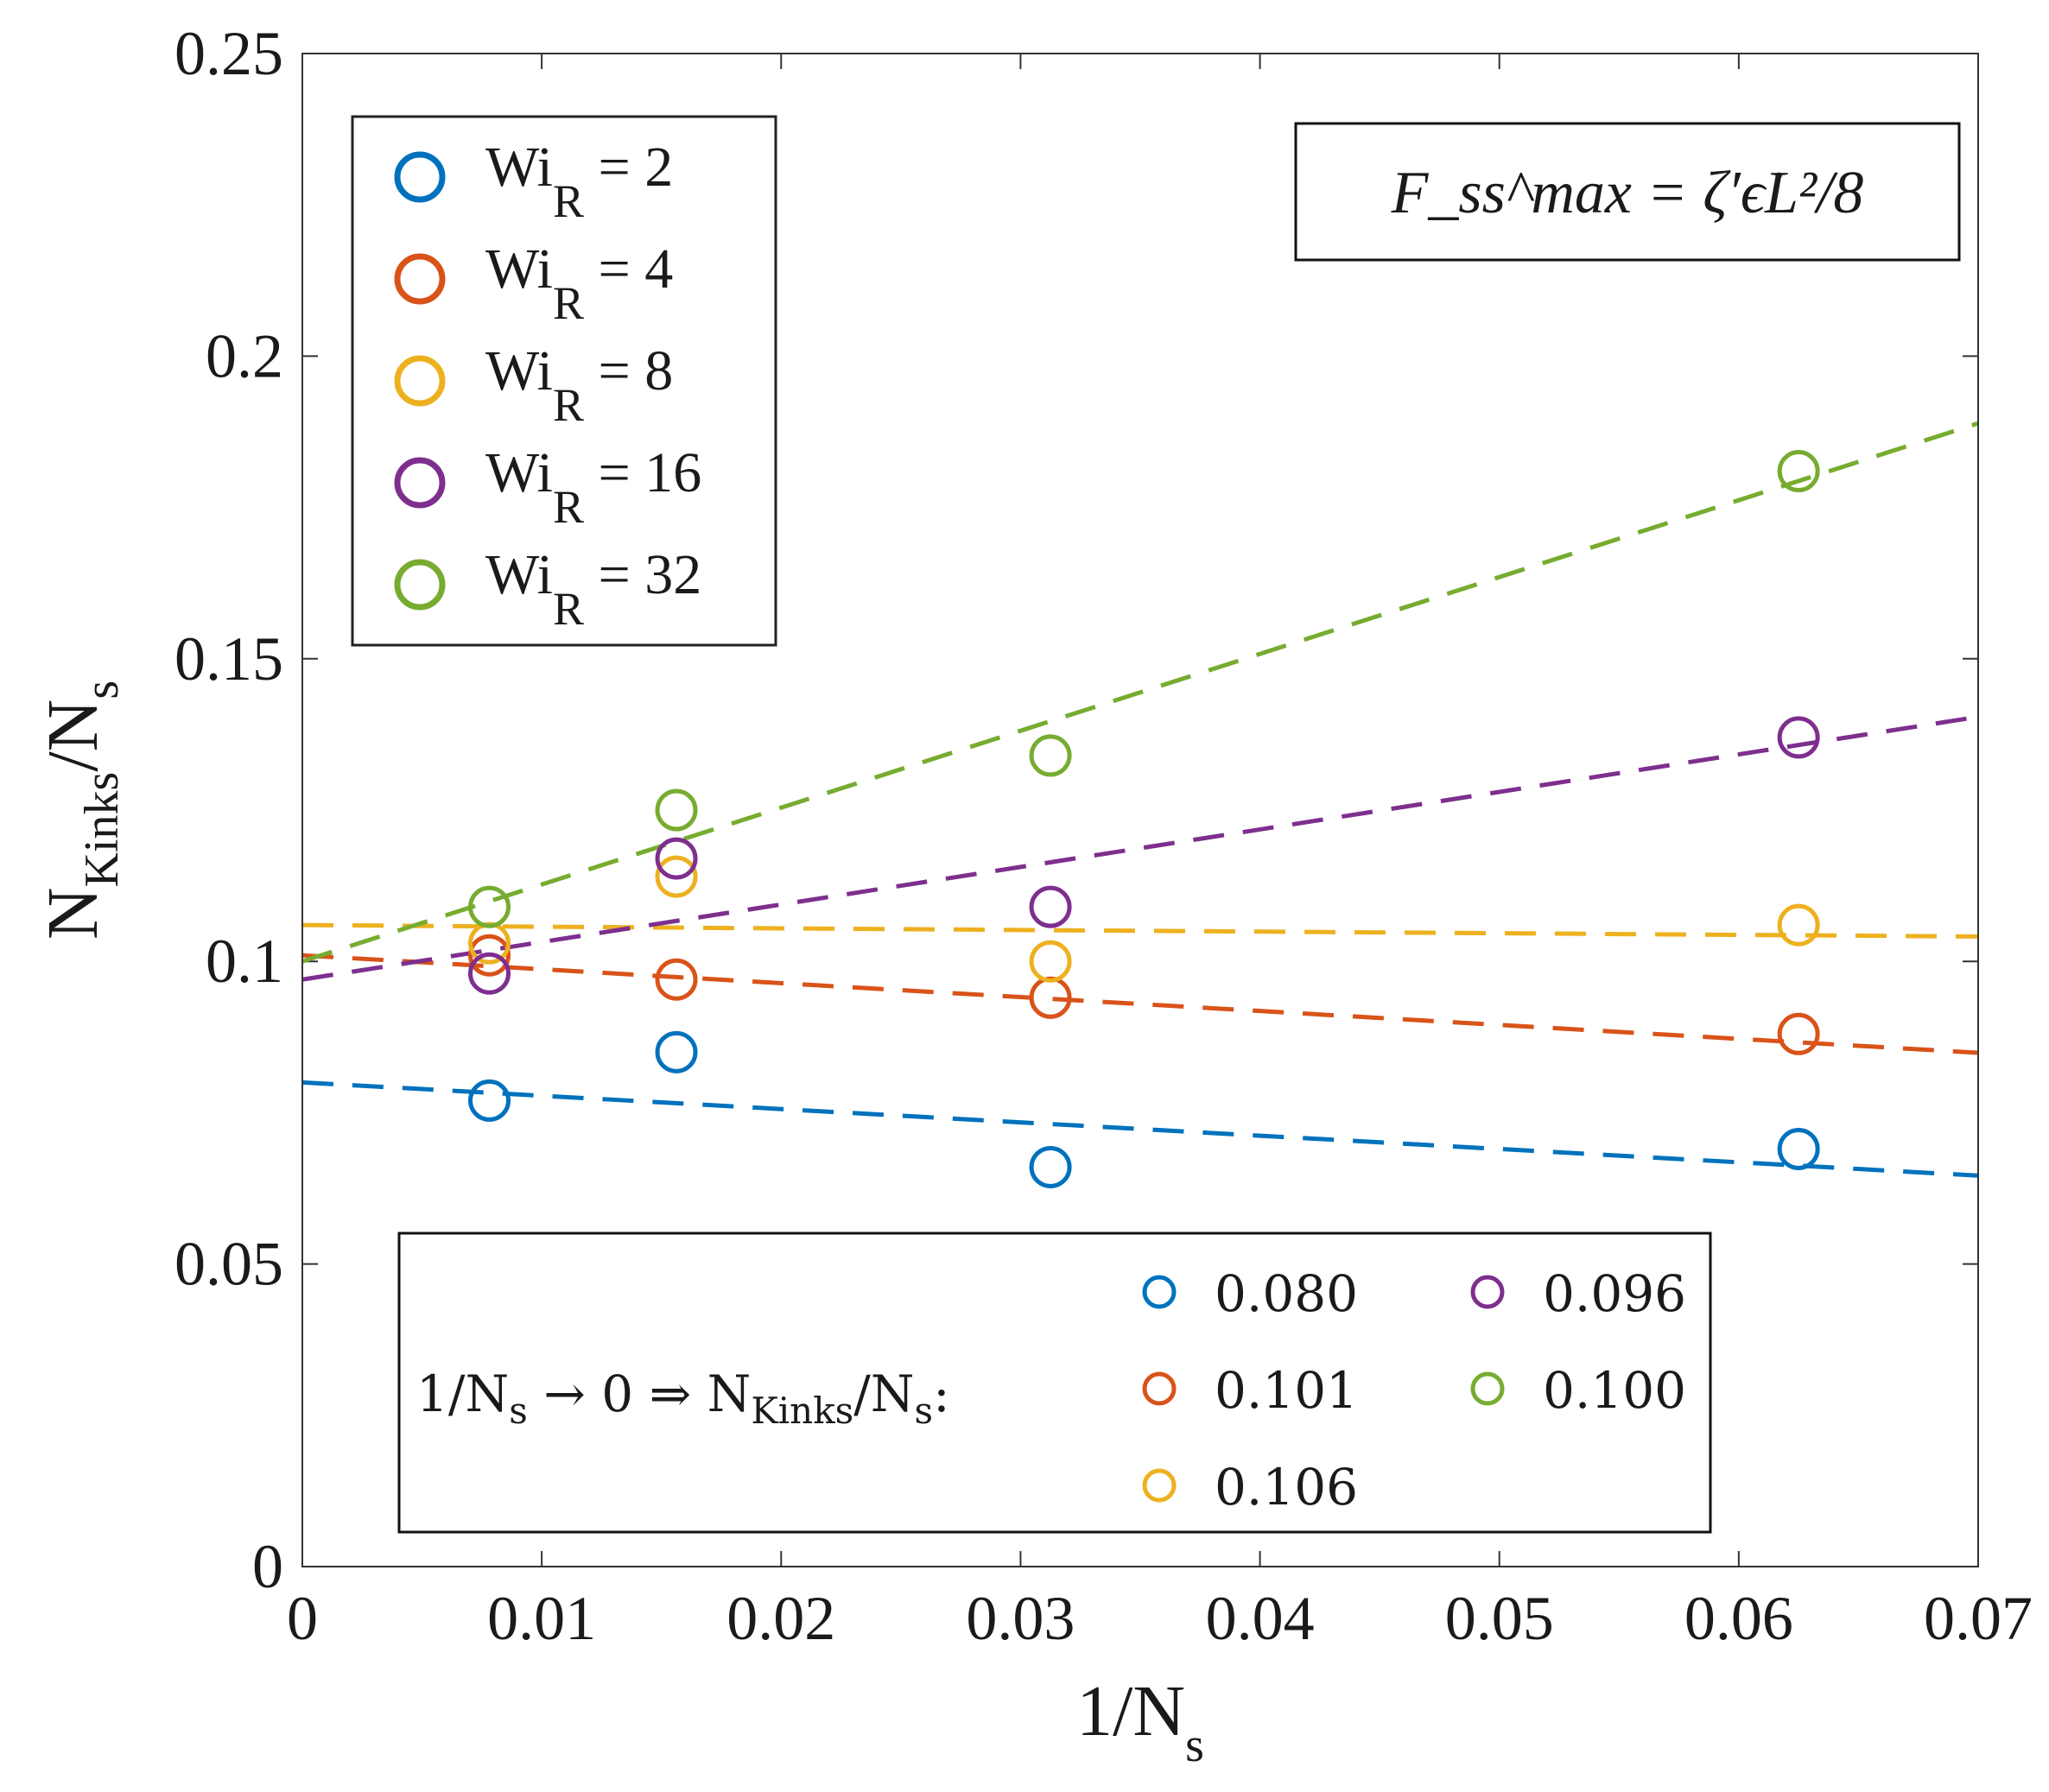 This screenshot has width=2049, height=1792. What do you see at coordinates (1978, 1619) in the screenshot?
I see `x-tick-label: 0.07` at bounding box center [1978, 1619].